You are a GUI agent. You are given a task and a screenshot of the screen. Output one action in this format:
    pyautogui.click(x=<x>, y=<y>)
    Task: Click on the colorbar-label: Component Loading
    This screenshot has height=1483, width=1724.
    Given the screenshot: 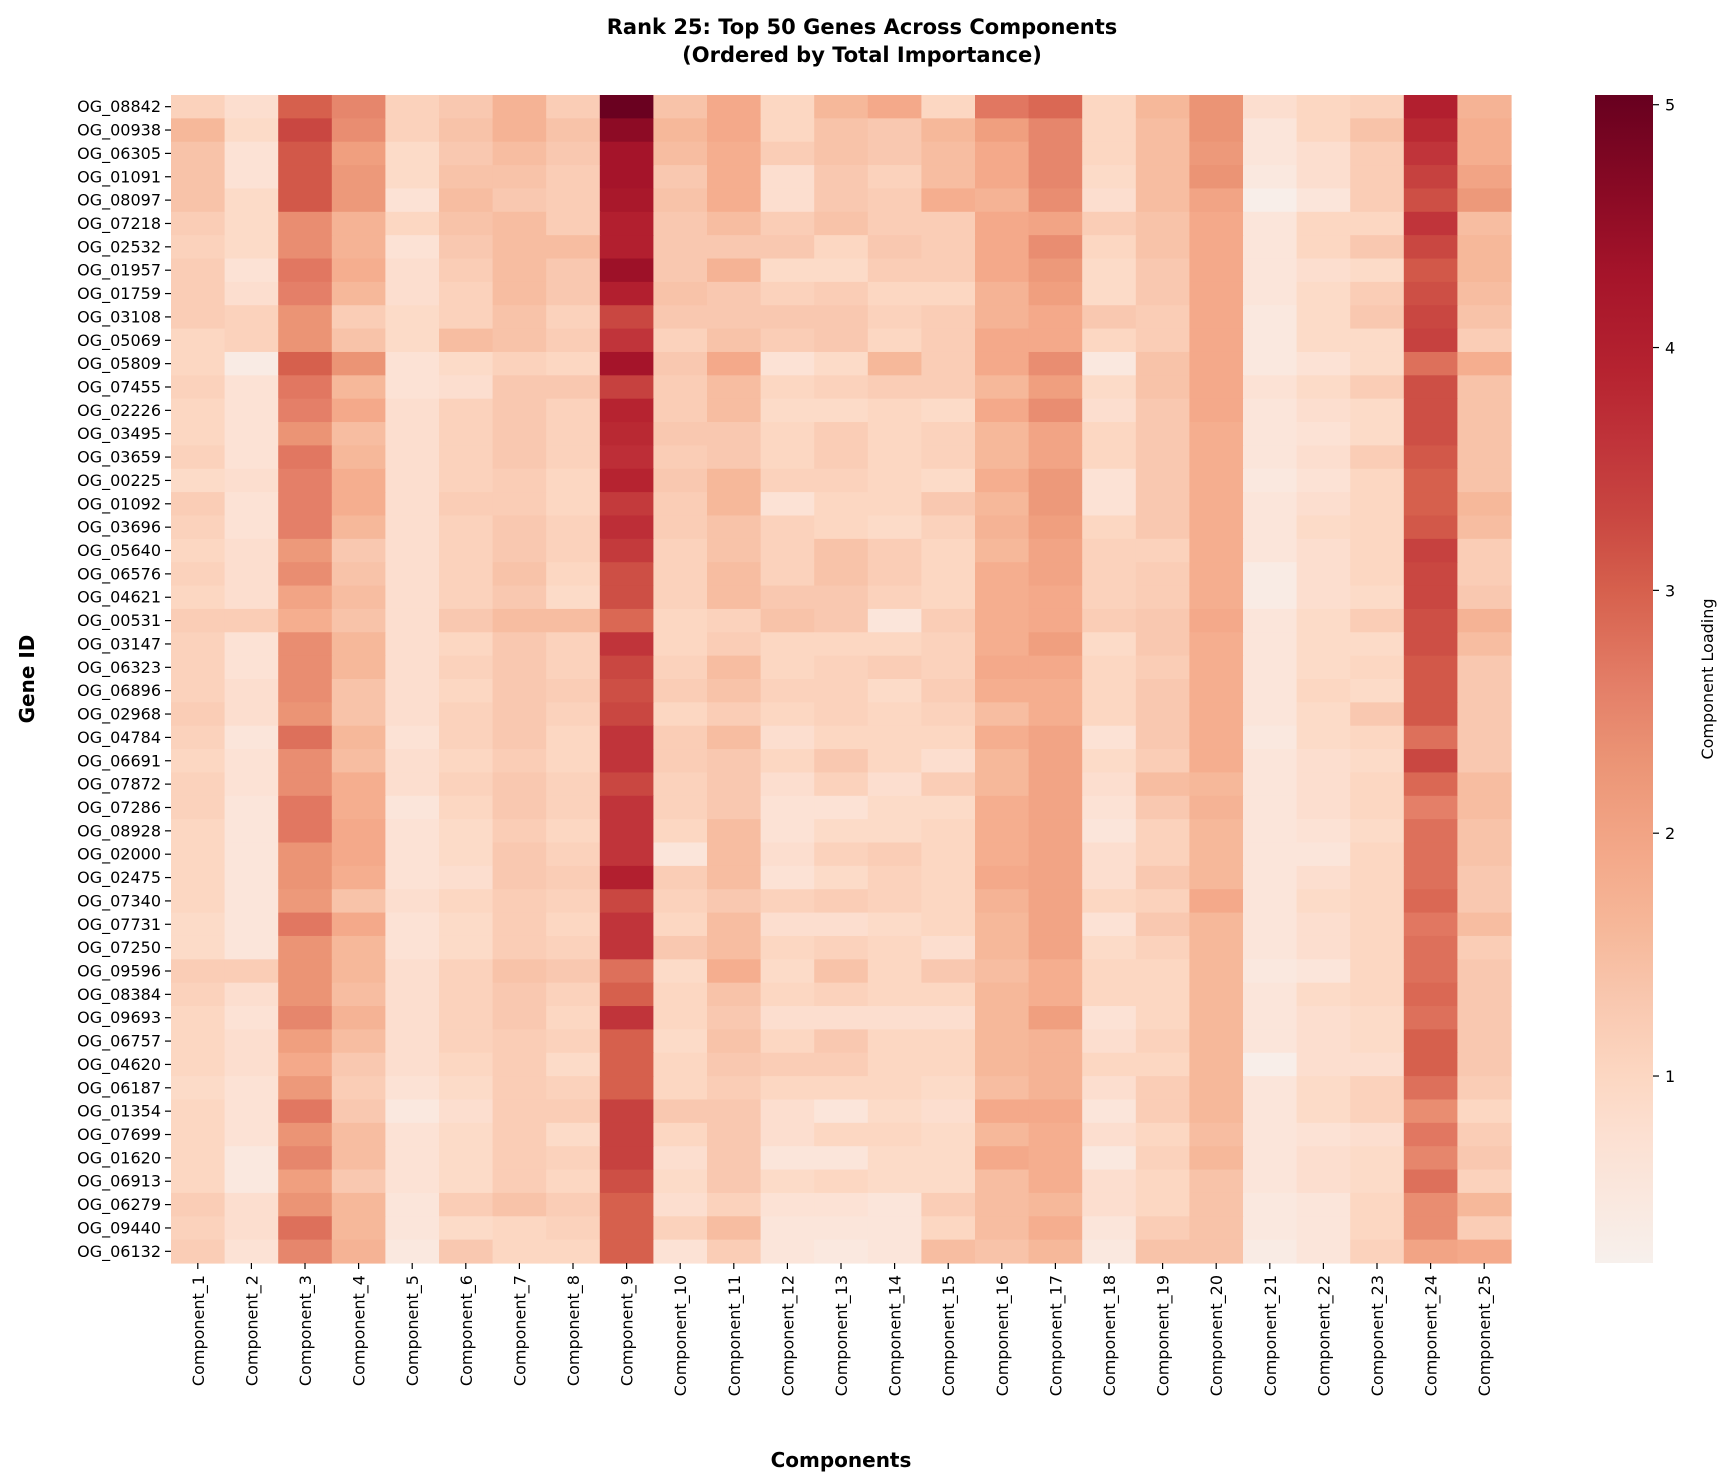 What is the action you would take?
    pyautogui.click(x=1707, y=678)
    